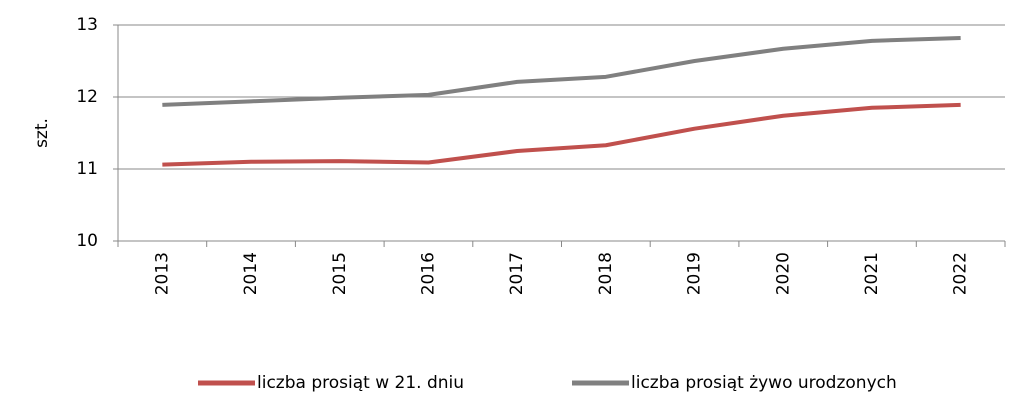  I want to click on legend-label: liczba prosiąt w 21. dniu, so click(360, 383).